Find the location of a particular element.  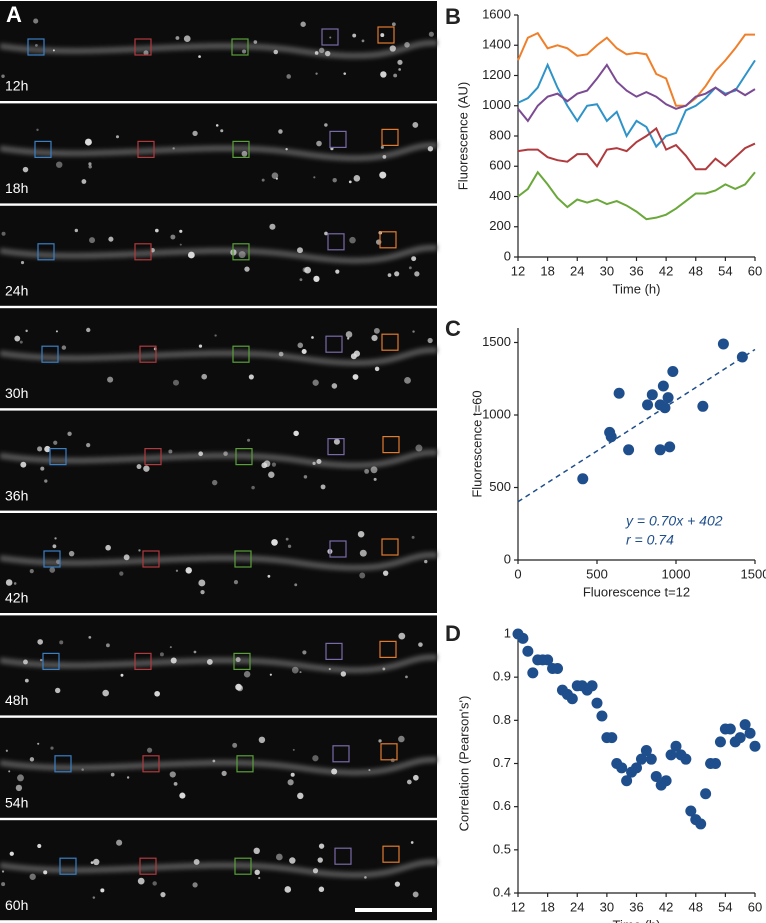

timepoint-label: 54h is located at coordinates (16, 803).